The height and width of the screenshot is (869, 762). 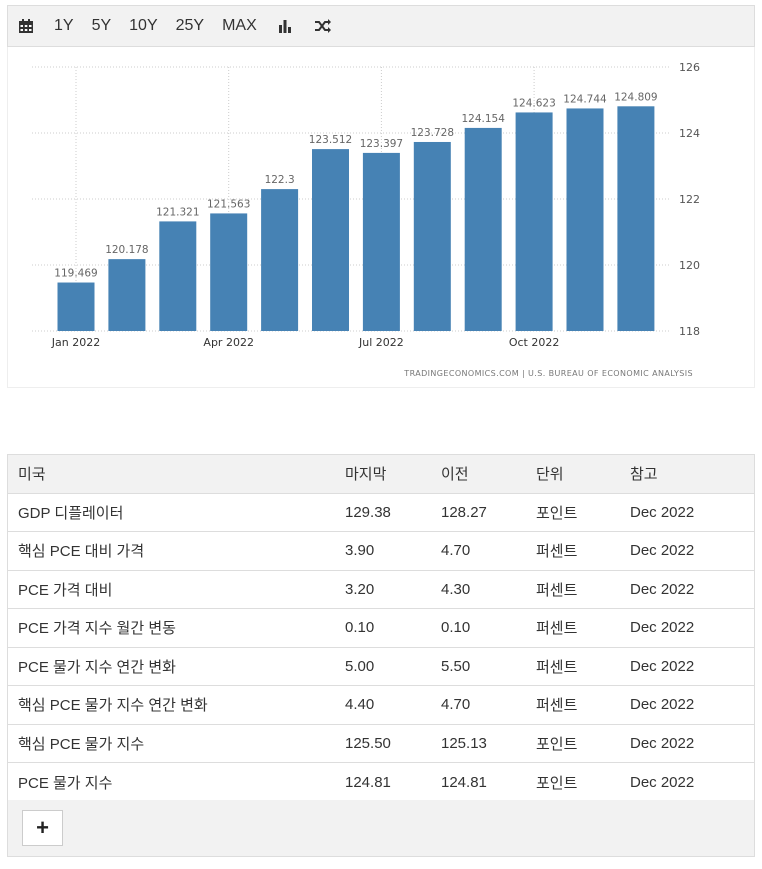 I want to click on range-25y-button: 25Y, so click(x=190, y=25).